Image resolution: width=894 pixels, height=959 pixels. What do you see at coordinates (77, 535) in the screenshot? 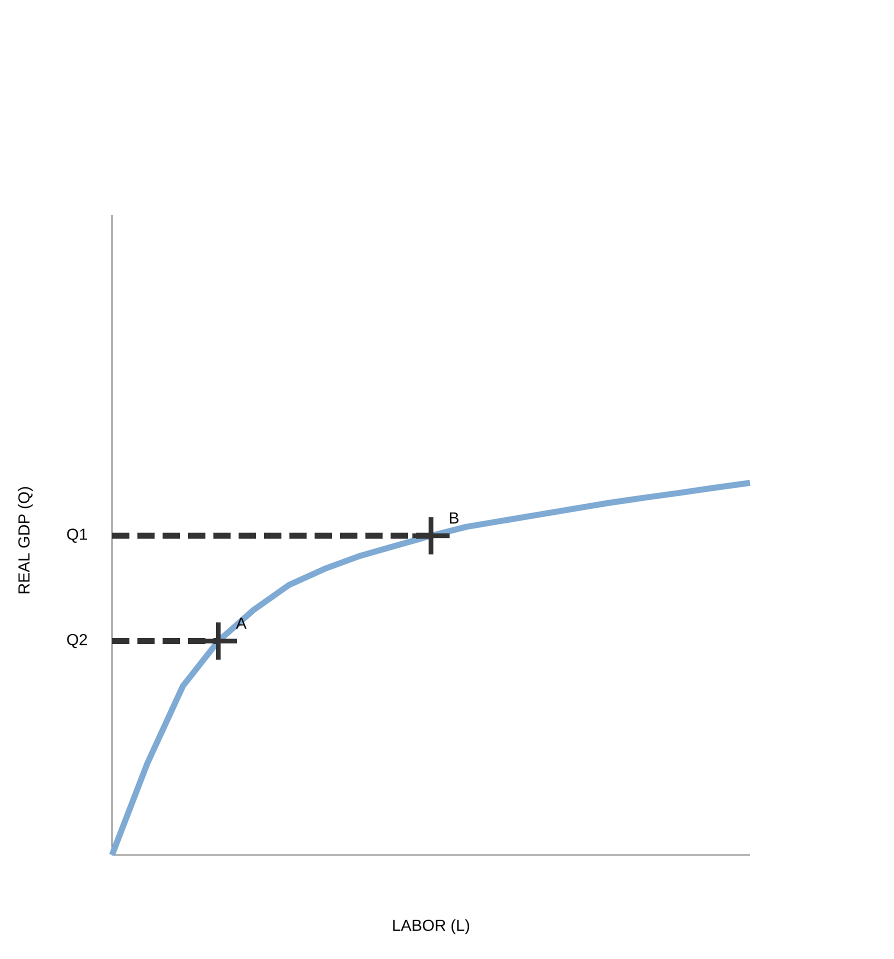
I see `ref-line-label: Q1` at bounding box center [77, 535].